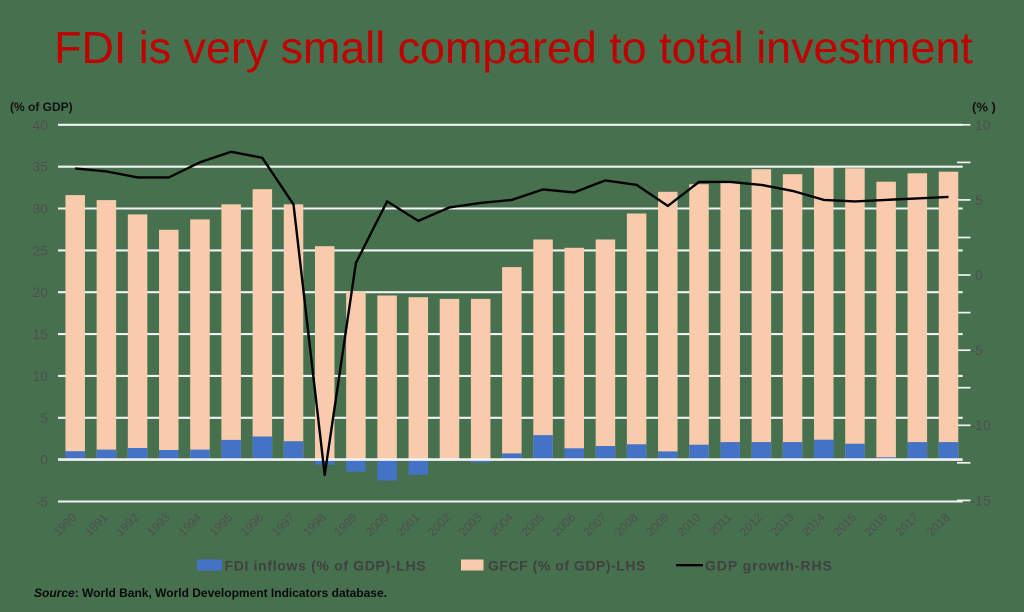 This screenshot has height=612, width=1024. Describe the element at coordinates (41, 107) in the screenshot. I see `svg-text: (% of GDP)` at that location.